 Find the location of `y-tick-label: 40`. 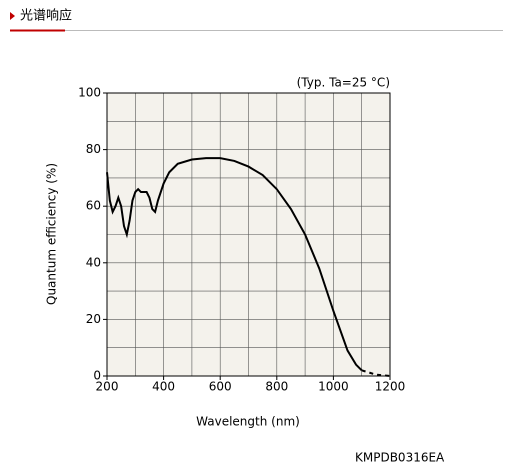

y-tick-label: 40 is located at coordinates (93, 262).